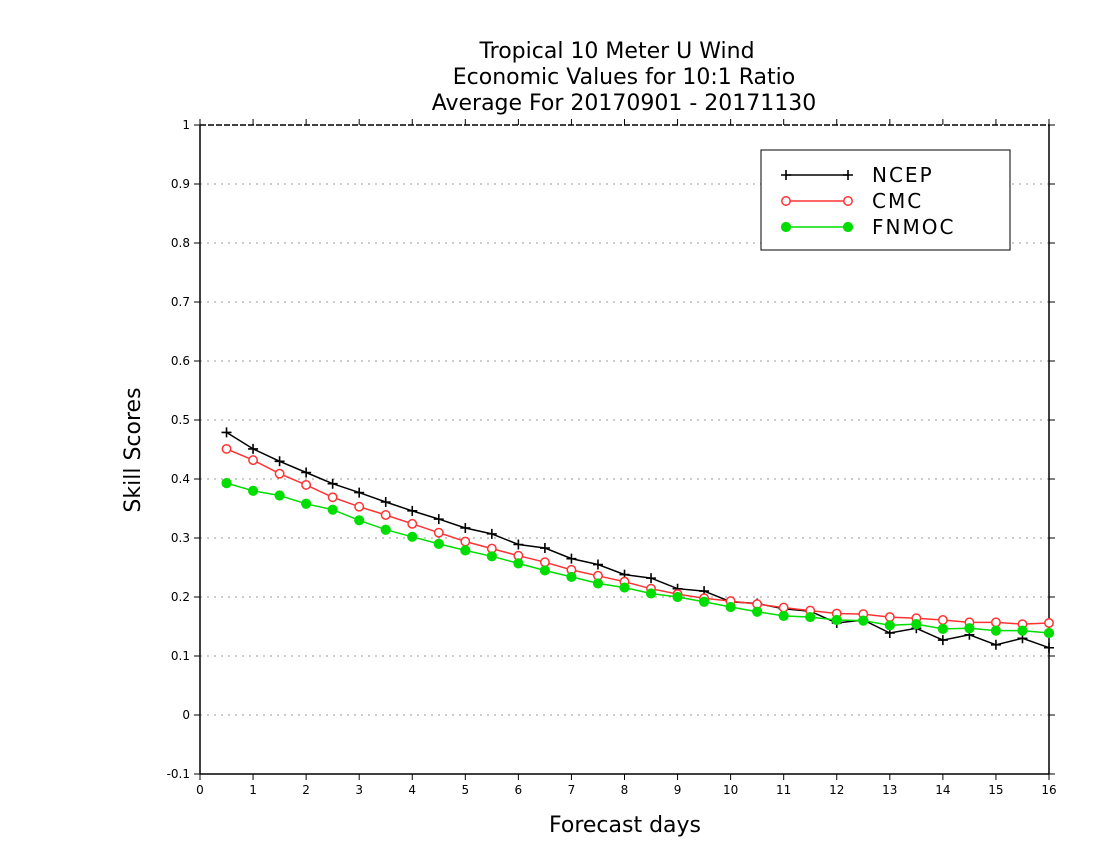  What do you see at coordinates (180, 479) in the screenshot?
I see `y-tick-label: 0.4` at bounding box center [180, 479].